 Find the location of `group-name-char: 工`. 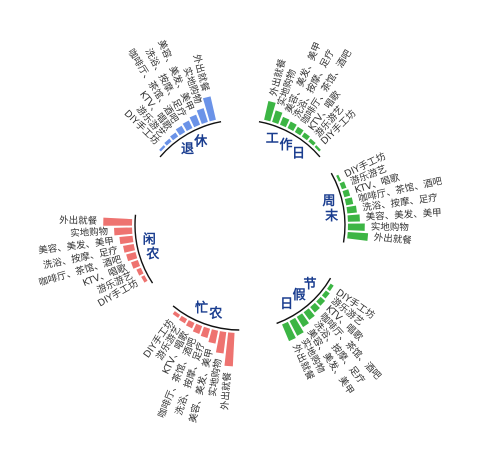

group-name-char: 工 is located at coordinates (272, 138).